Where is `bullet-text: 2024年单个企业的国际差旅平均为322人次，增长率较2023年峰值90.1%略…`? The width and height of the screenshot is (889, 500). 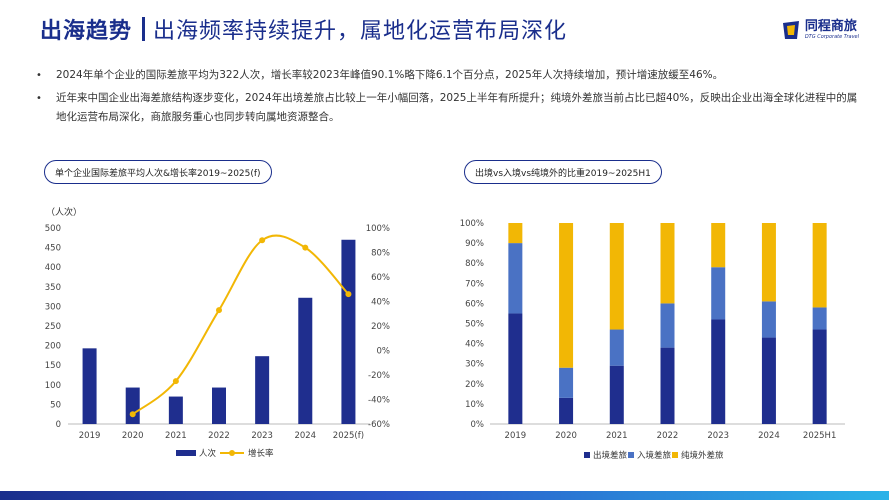 bullet-text: 2024年单个企业的国际差旅平均为322人次，增长率较2023年峰值90.1%略… is located at coordinates (390, 75).